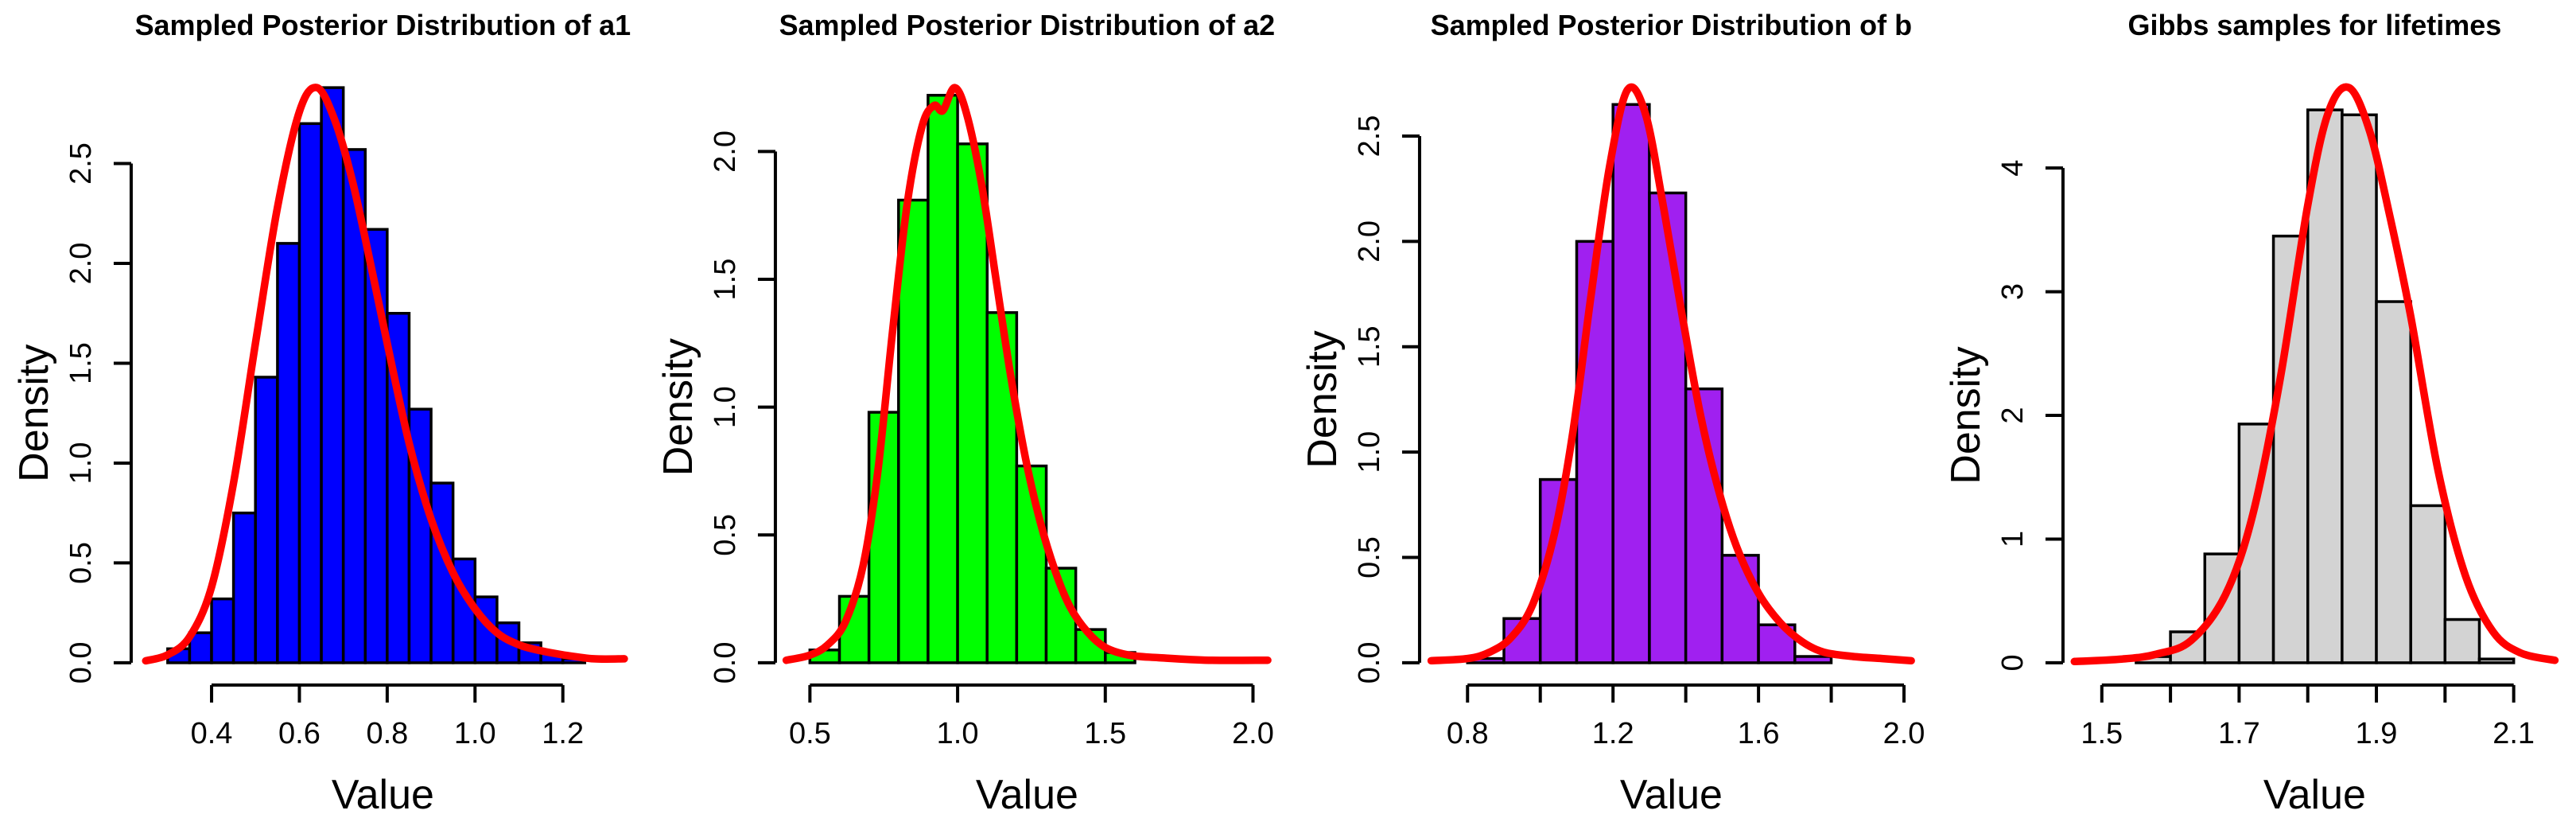 The width and height of the screenshot is (2576, 822). What do you see at coordinates (2013, 291) in the screenshot?
I see `y-tick-label: 3` at bounding box center [2013, 291].